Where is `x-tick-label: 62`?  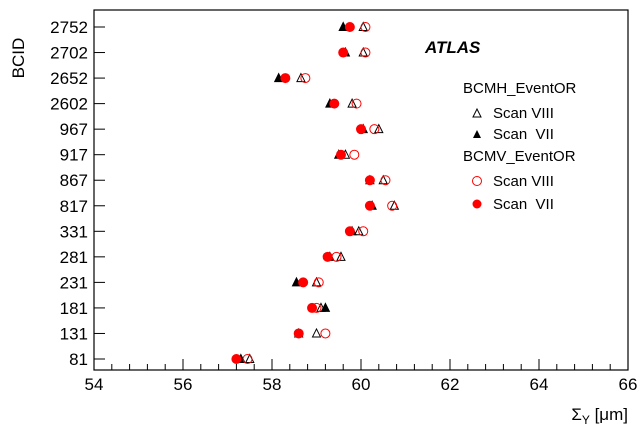
x-tick-label: 62 is located at coordinates (450, 384).